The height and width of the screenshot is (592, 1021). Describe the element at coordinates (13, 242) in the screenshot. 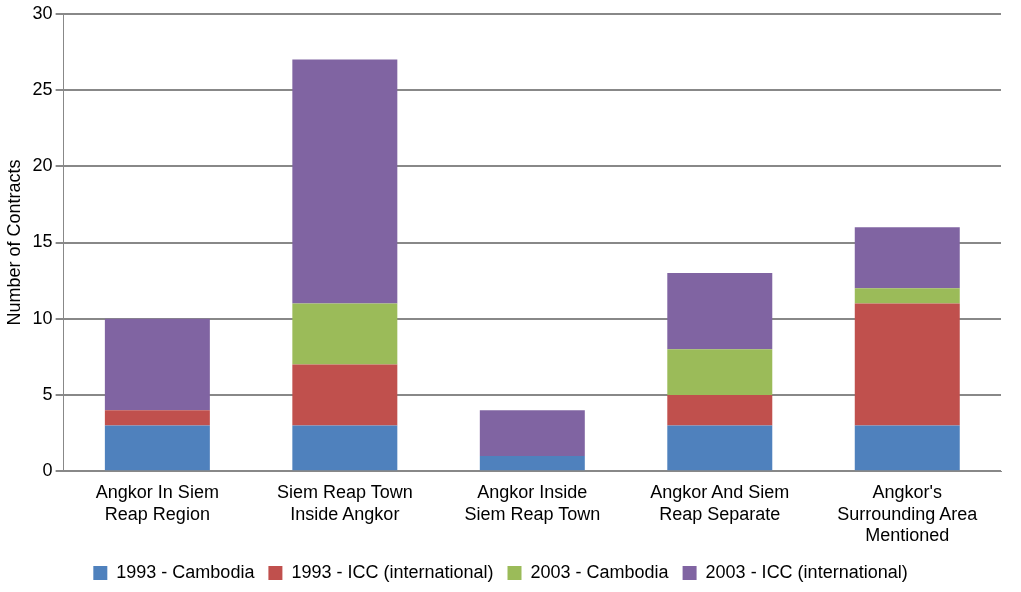

I see `y-axis-title: Number of Contracts` at that location.